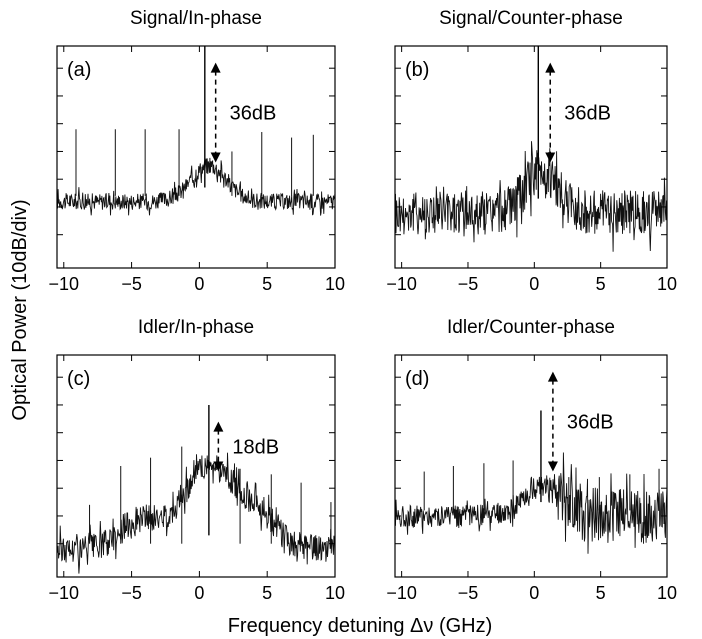  I want to click on panel-title: Signal/In-phase, so click(196, 18).